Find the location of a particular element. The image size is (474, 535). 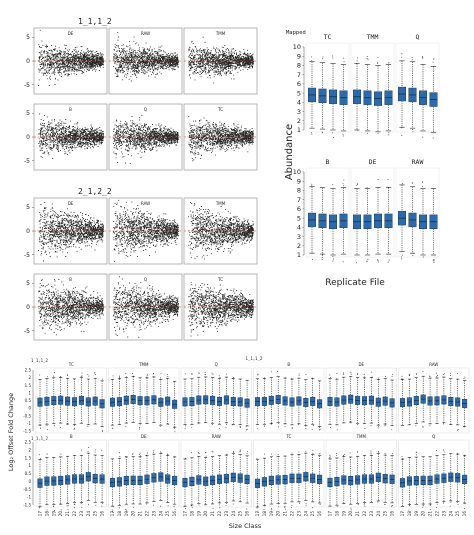

abundance-panel-frame is located at coordinates (372, 87).